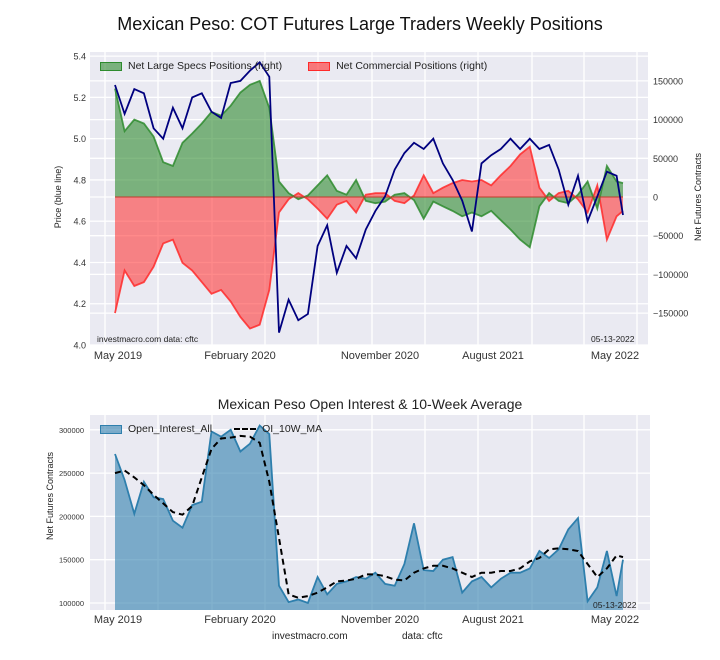  I want to click on bottom-x-tick-4: May 2022, so click(615, 620).